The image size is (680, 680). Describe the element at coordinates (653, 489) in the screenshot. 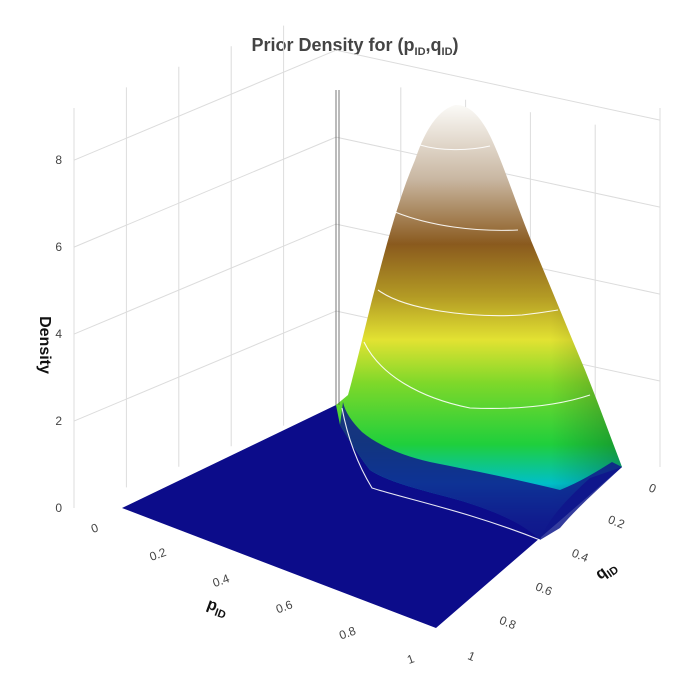

I see `y-tick-label: 0` at that location.